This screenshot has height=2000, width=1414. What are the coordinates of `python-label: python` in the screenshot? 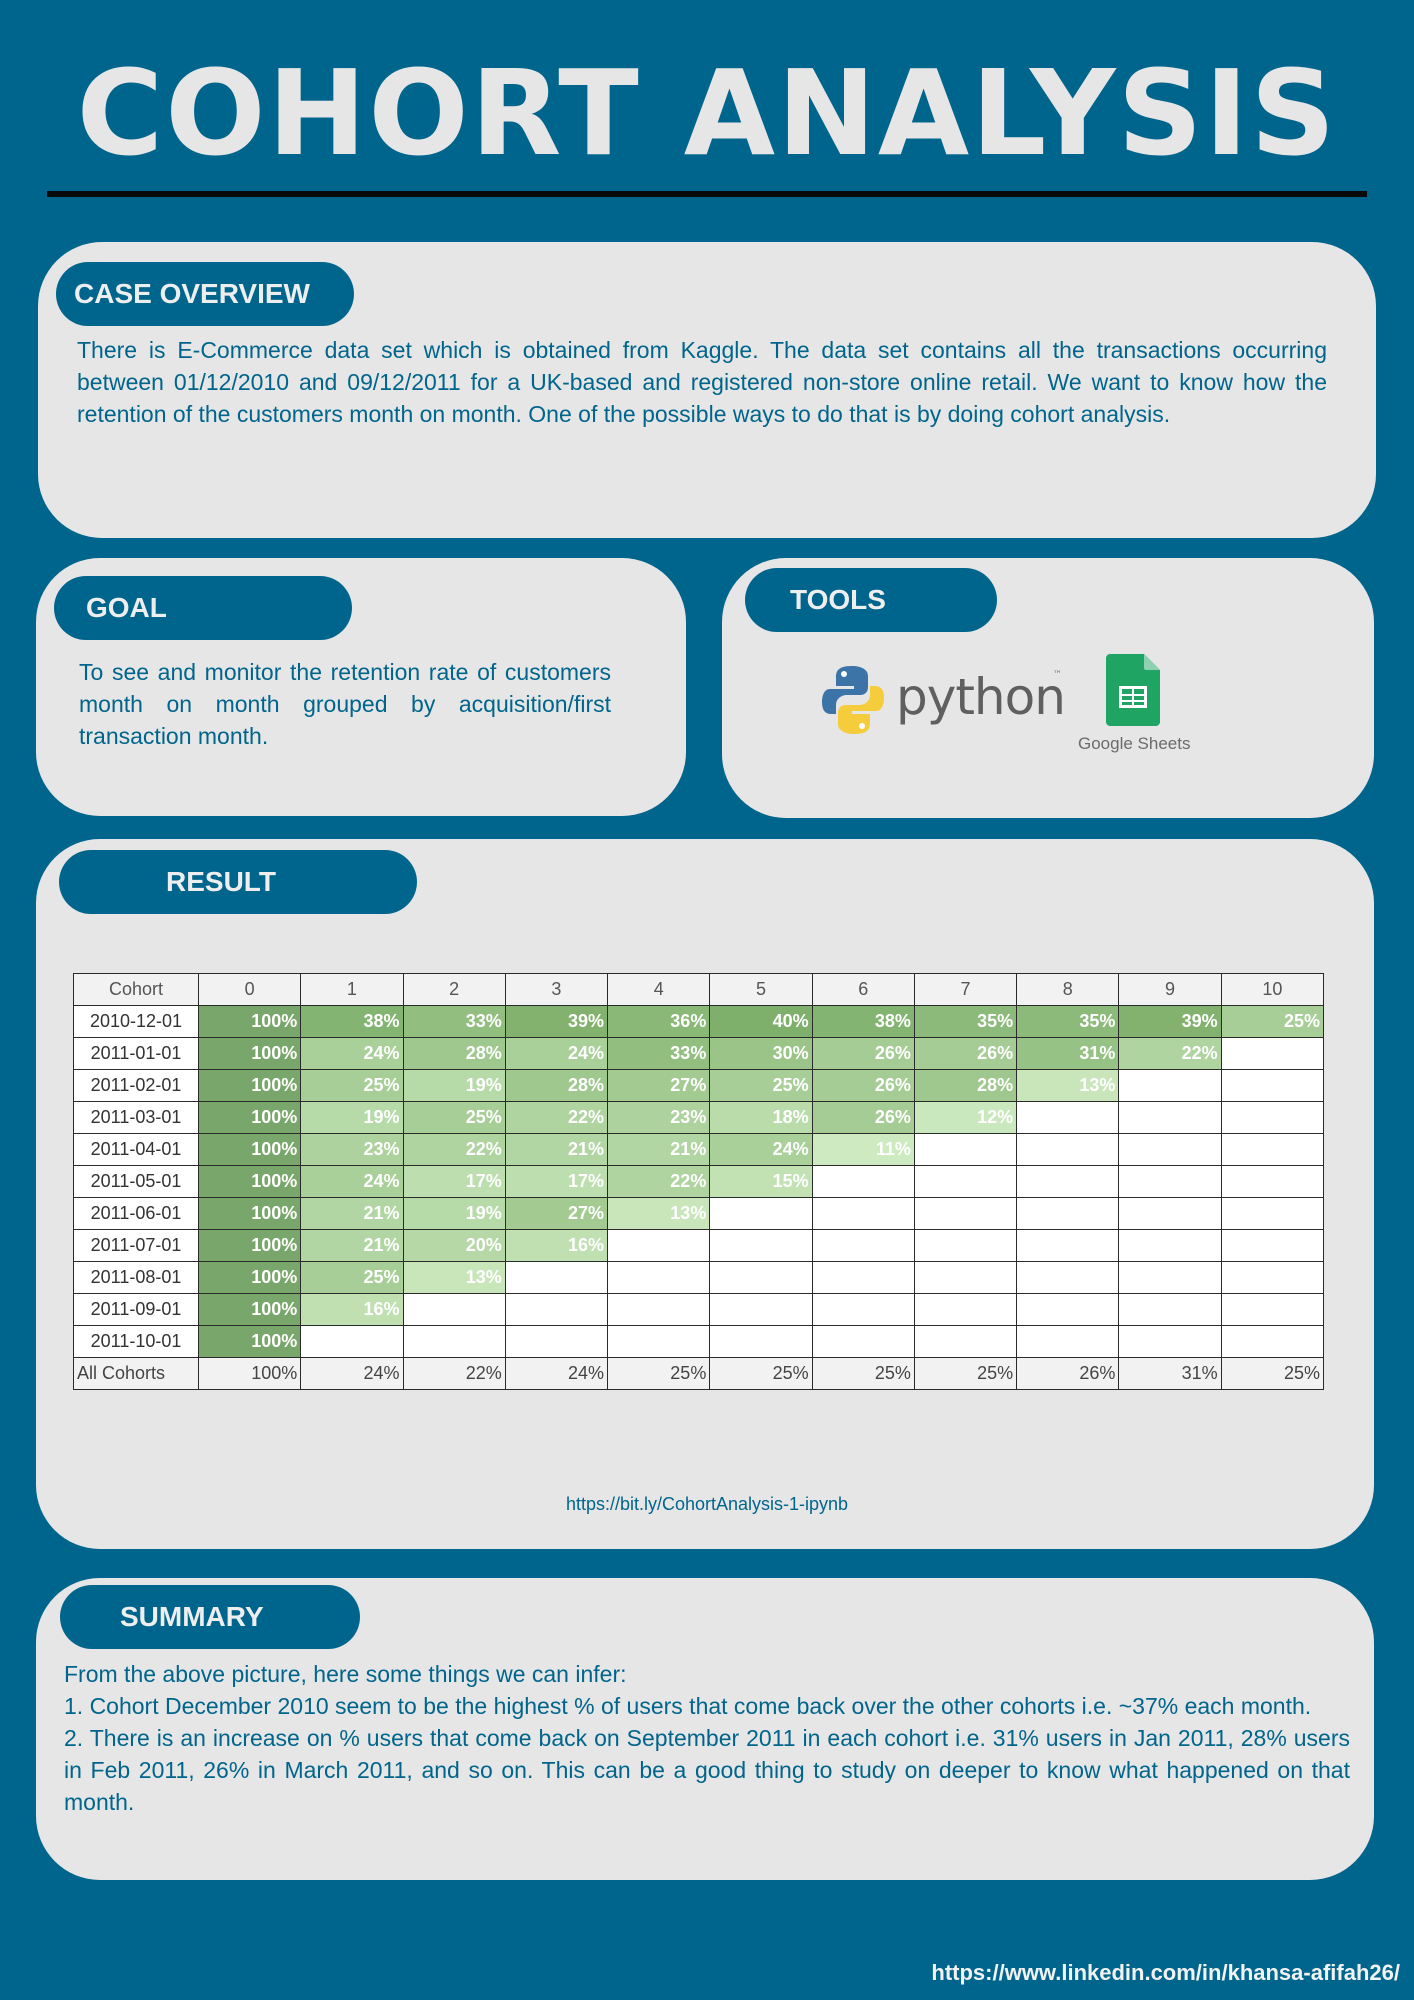 It's located at (981, 697).